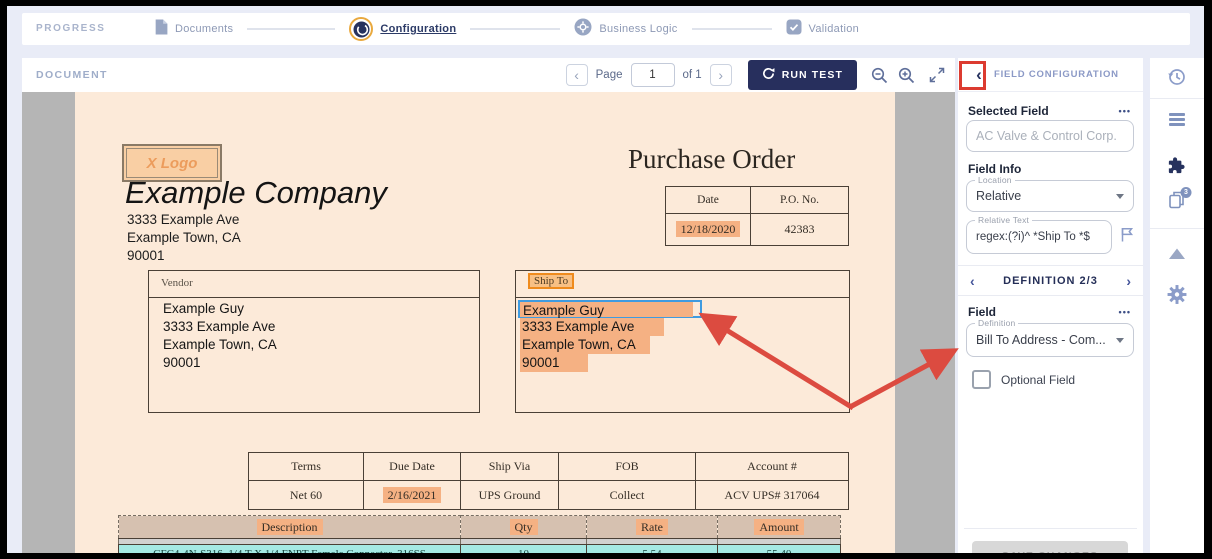  I want to click on step-label: Business Logic, so click(638, 29).